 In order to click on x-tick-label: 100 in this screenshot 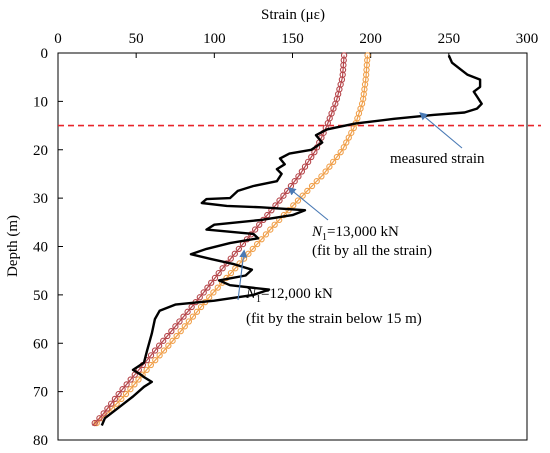, I will do `click(214, 39)`.